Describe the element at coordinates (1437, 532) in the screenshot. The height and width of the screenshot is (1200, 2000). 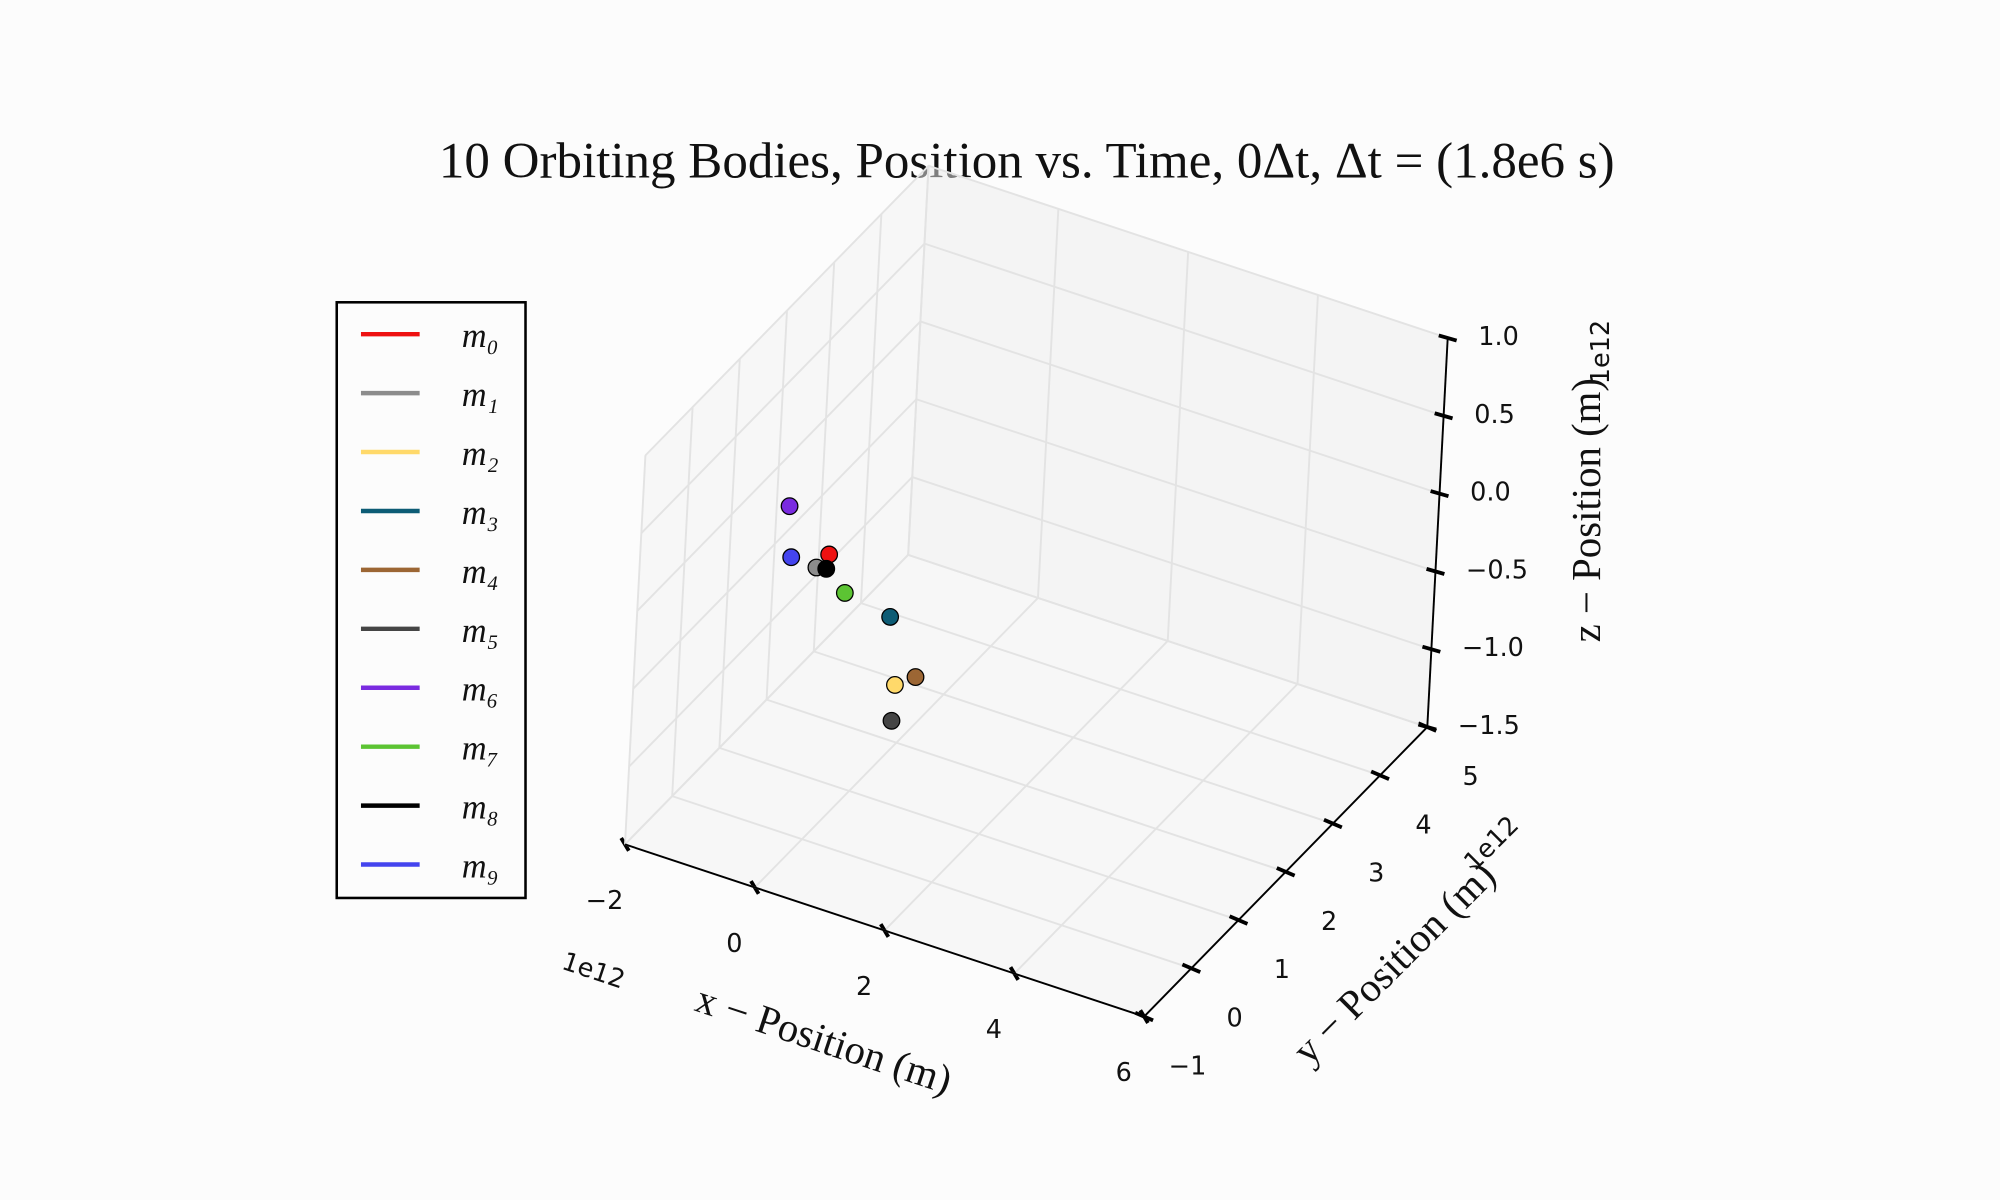
I see `z-axis` at that location.